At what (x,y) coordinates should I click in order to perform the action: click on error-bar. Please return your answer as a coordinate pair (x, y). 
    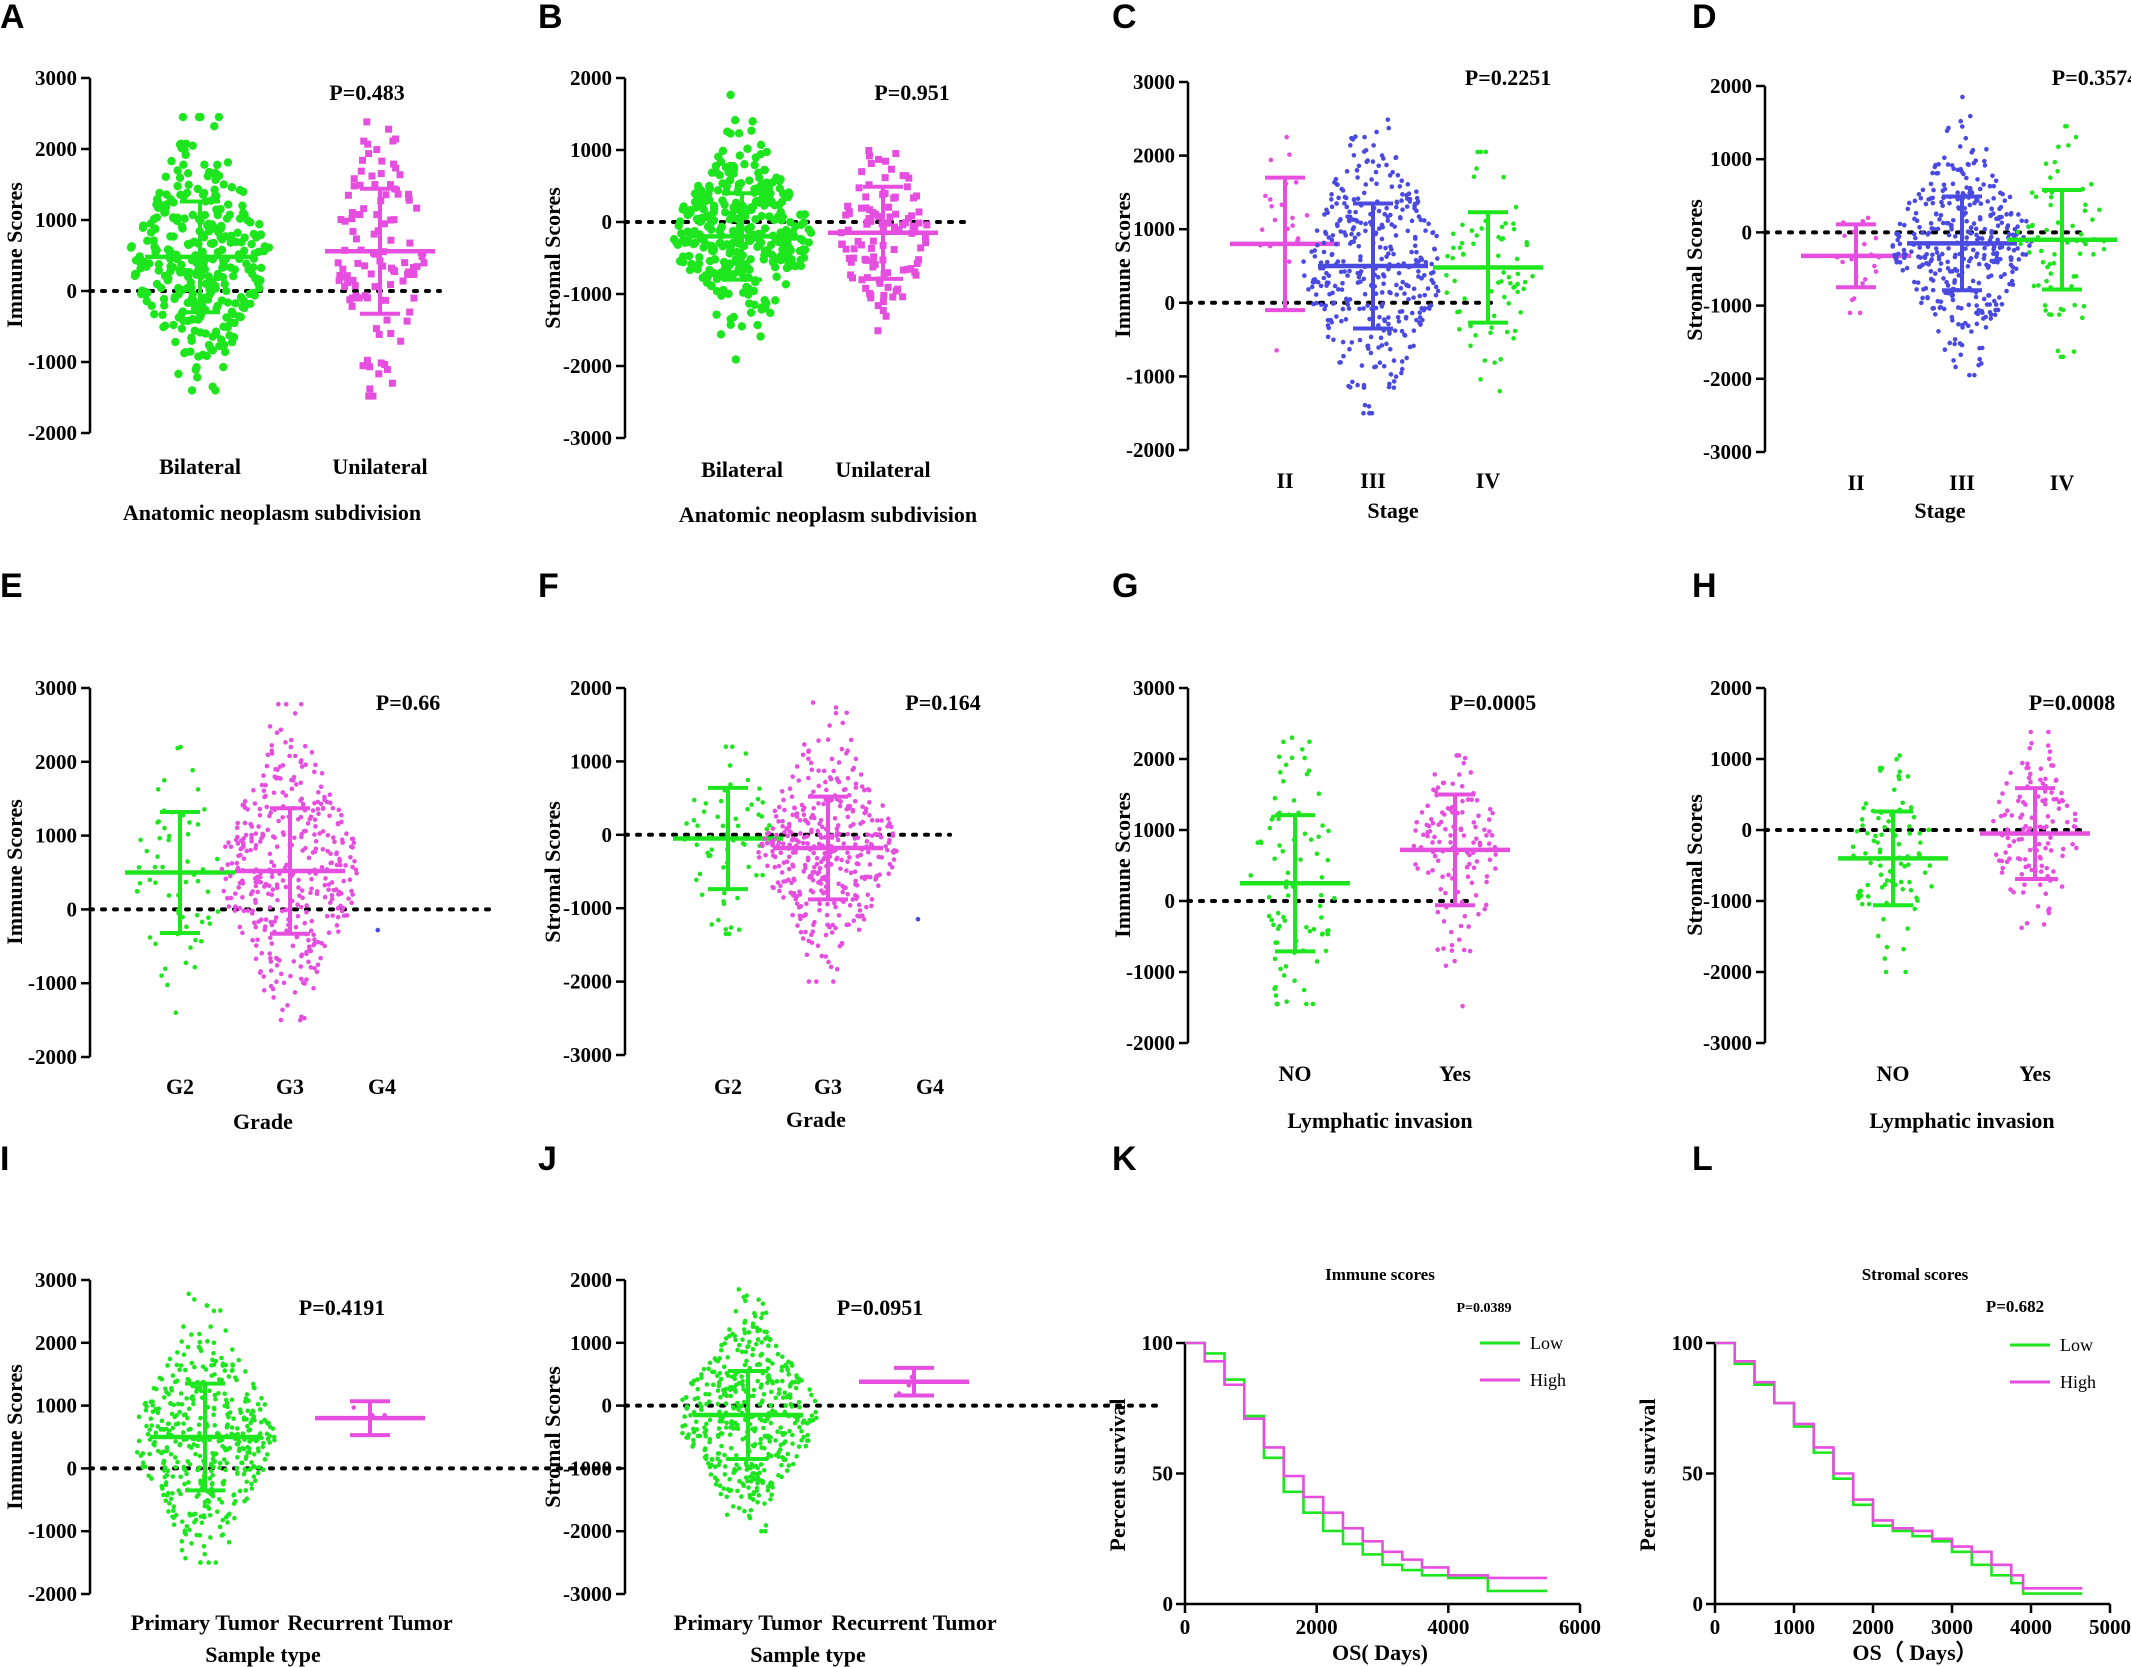
    Looking at the image, I should click on (1893, 858).